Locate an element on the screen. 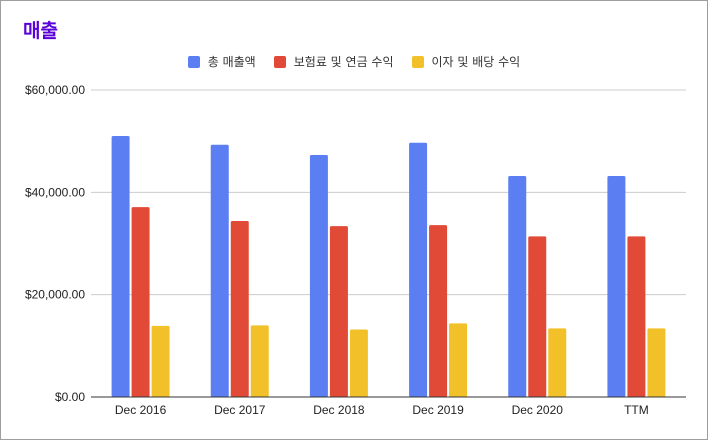 The height and width of the screenshot is (440, 708). legend: 총 매출액 보험료 및 연금 수익 이자 및 배당 수익 is located at coordinates (354, 61).